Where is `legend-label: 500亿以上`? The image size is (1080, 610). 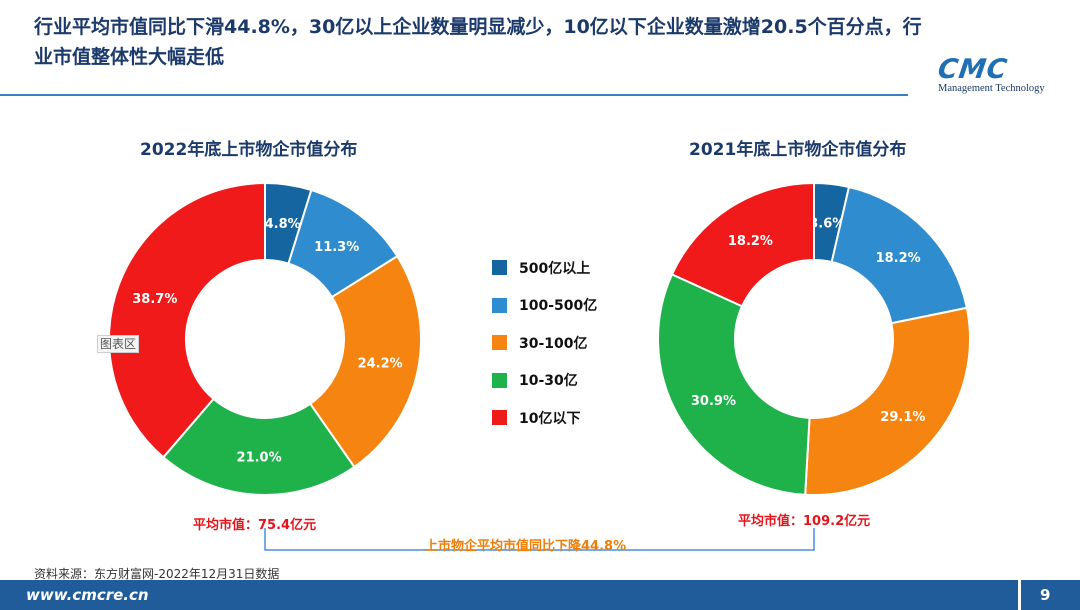 legend-label: 500亿以上 is located at coordinates (555, 268).